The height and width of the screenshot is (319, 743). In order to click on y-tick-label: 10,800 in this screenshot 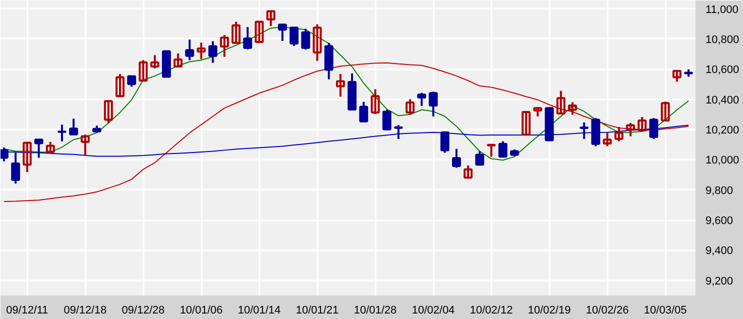, I will do `click(723, 40)`.